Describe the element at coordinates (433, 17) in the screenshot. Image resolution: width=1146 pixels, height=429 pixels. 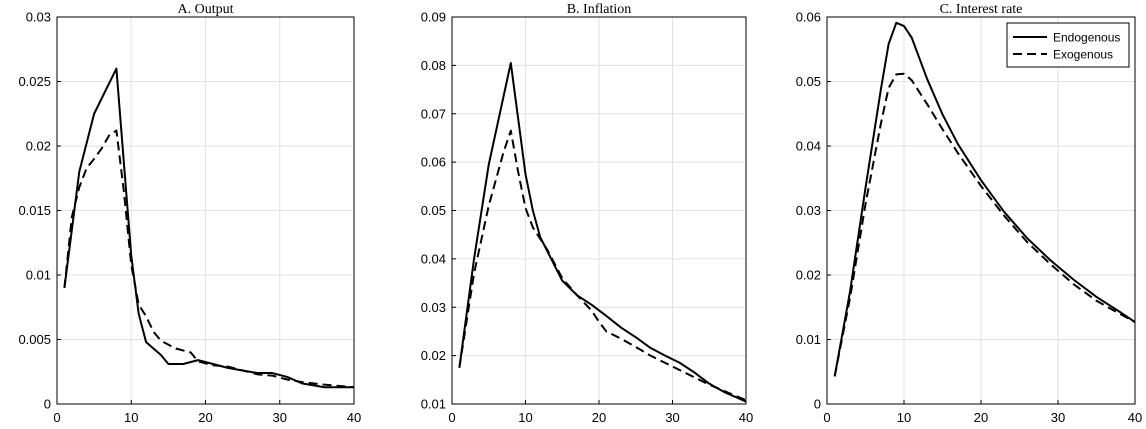
I see `y-tick-label: 0.09` at that location.